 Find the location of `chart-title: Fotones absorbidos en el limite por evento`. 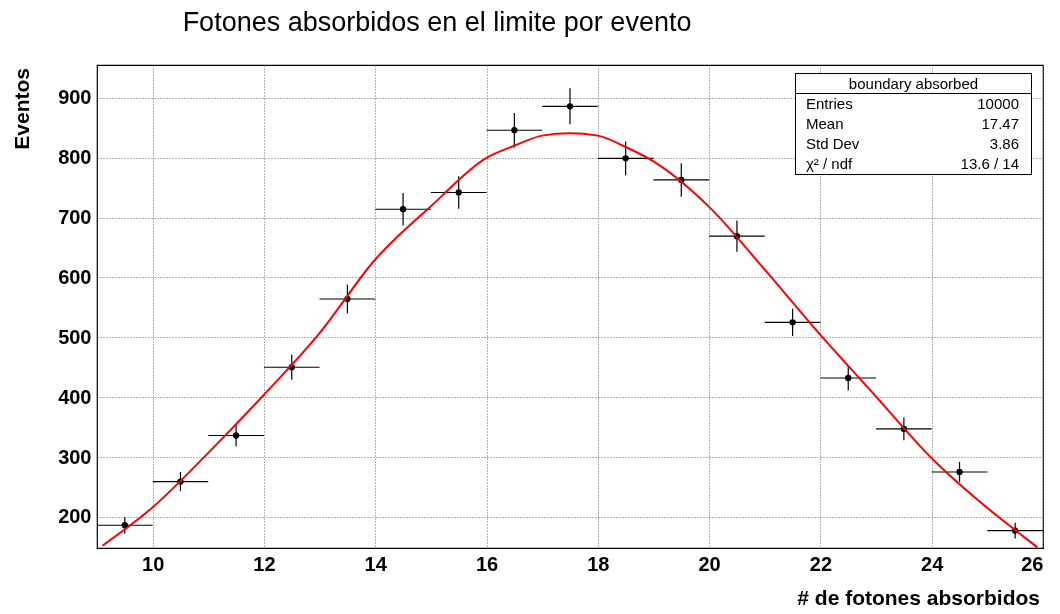

chart-title: Fotones absorbidos en el limite por evento is located at coordinates (437, 22).